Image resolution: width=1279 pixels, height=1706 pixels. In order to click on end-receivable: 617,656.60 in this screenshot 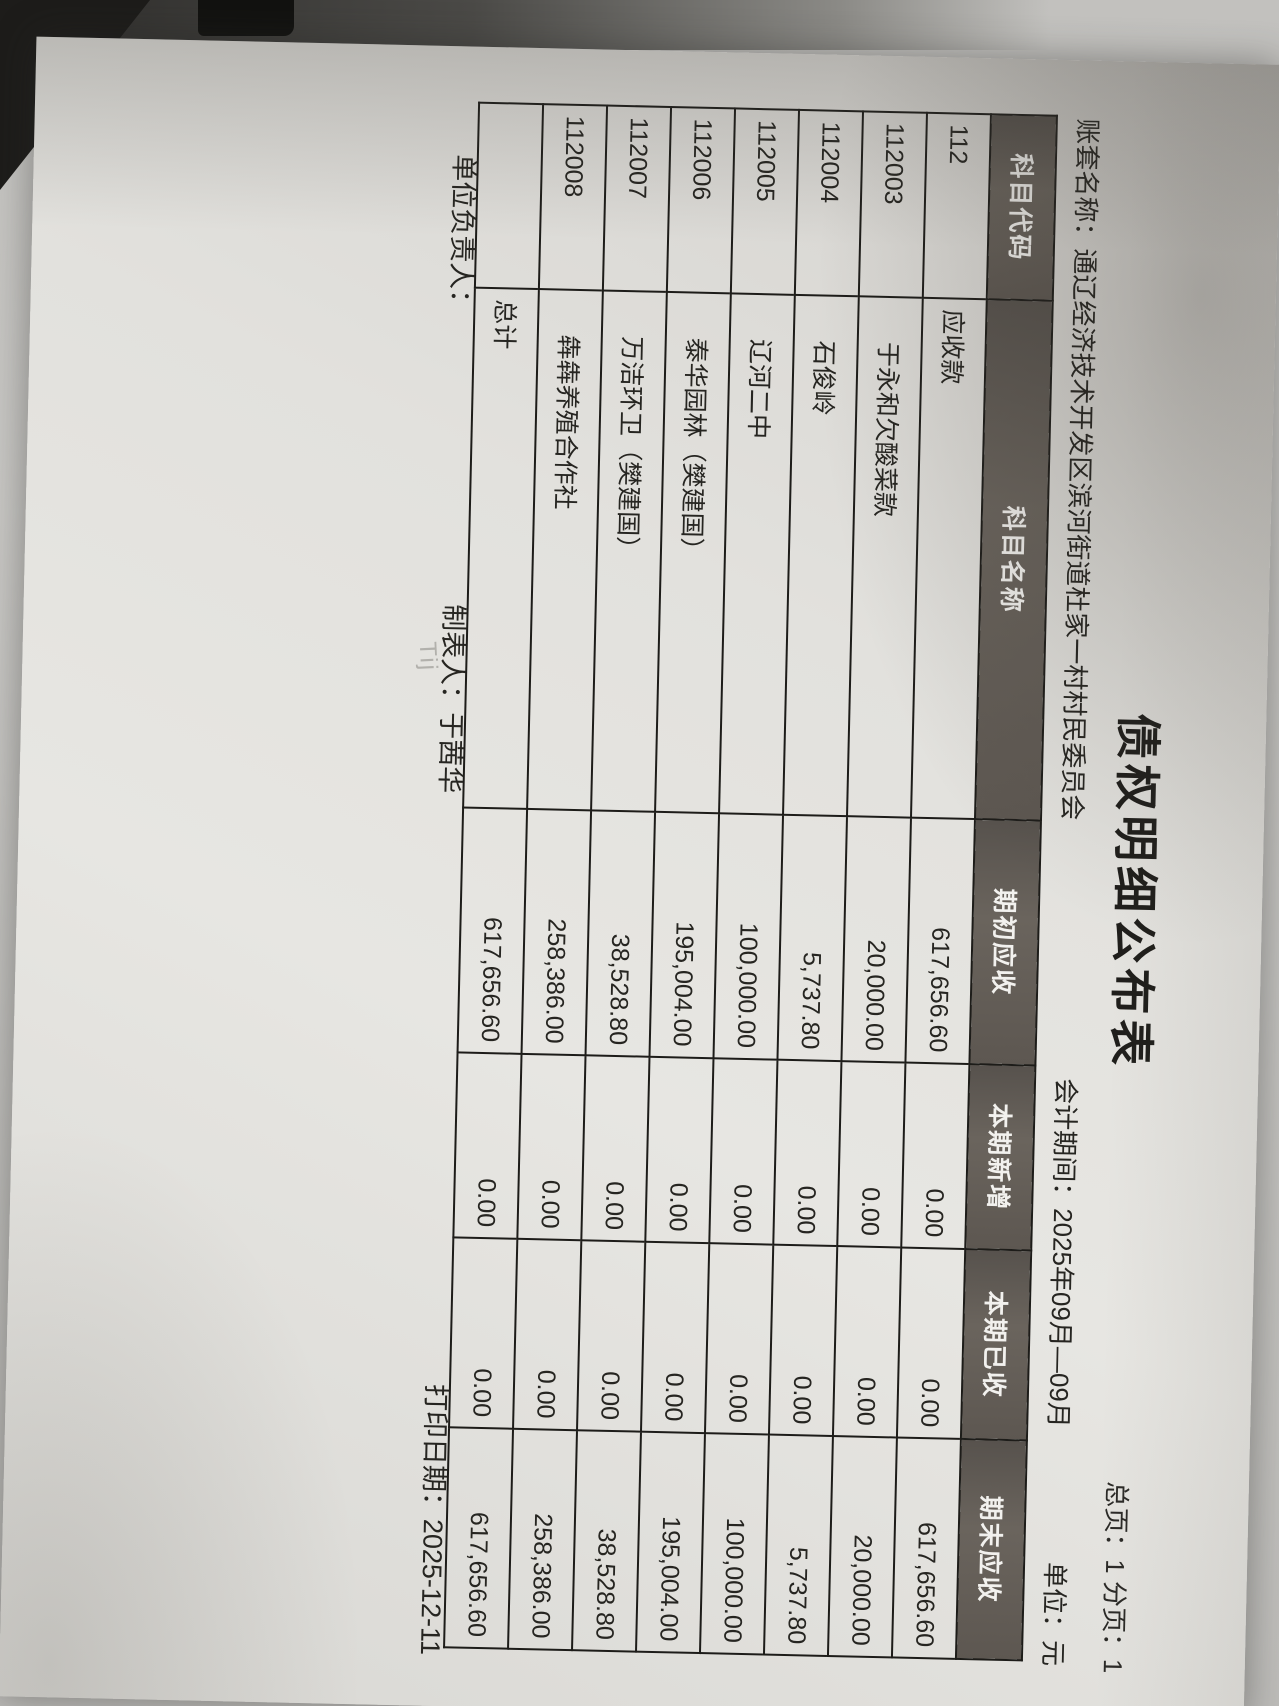, I will do `click(926, 1548)`.